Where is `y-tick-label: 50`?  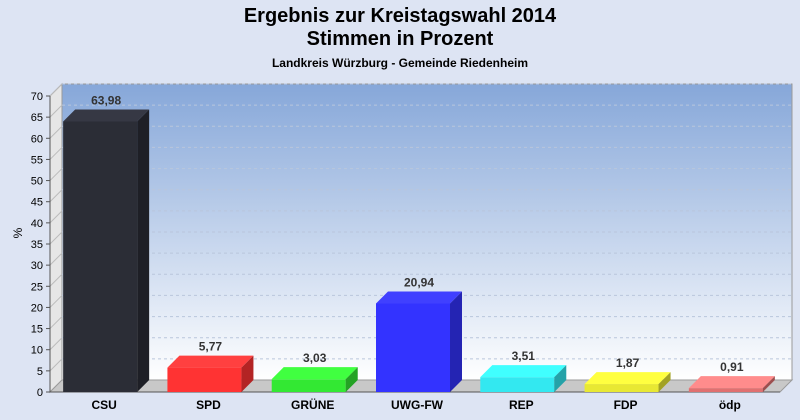 y-tick-label: 50 is located at coordinates (37, 182).